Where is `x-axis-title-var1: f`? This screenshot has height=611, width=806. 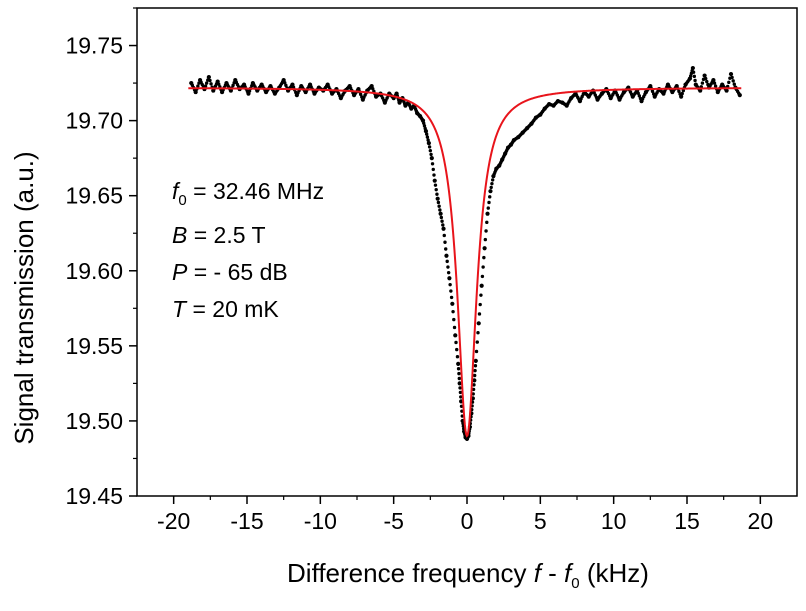
x-axis-title-var1: f is located at coordinates (539, 573).